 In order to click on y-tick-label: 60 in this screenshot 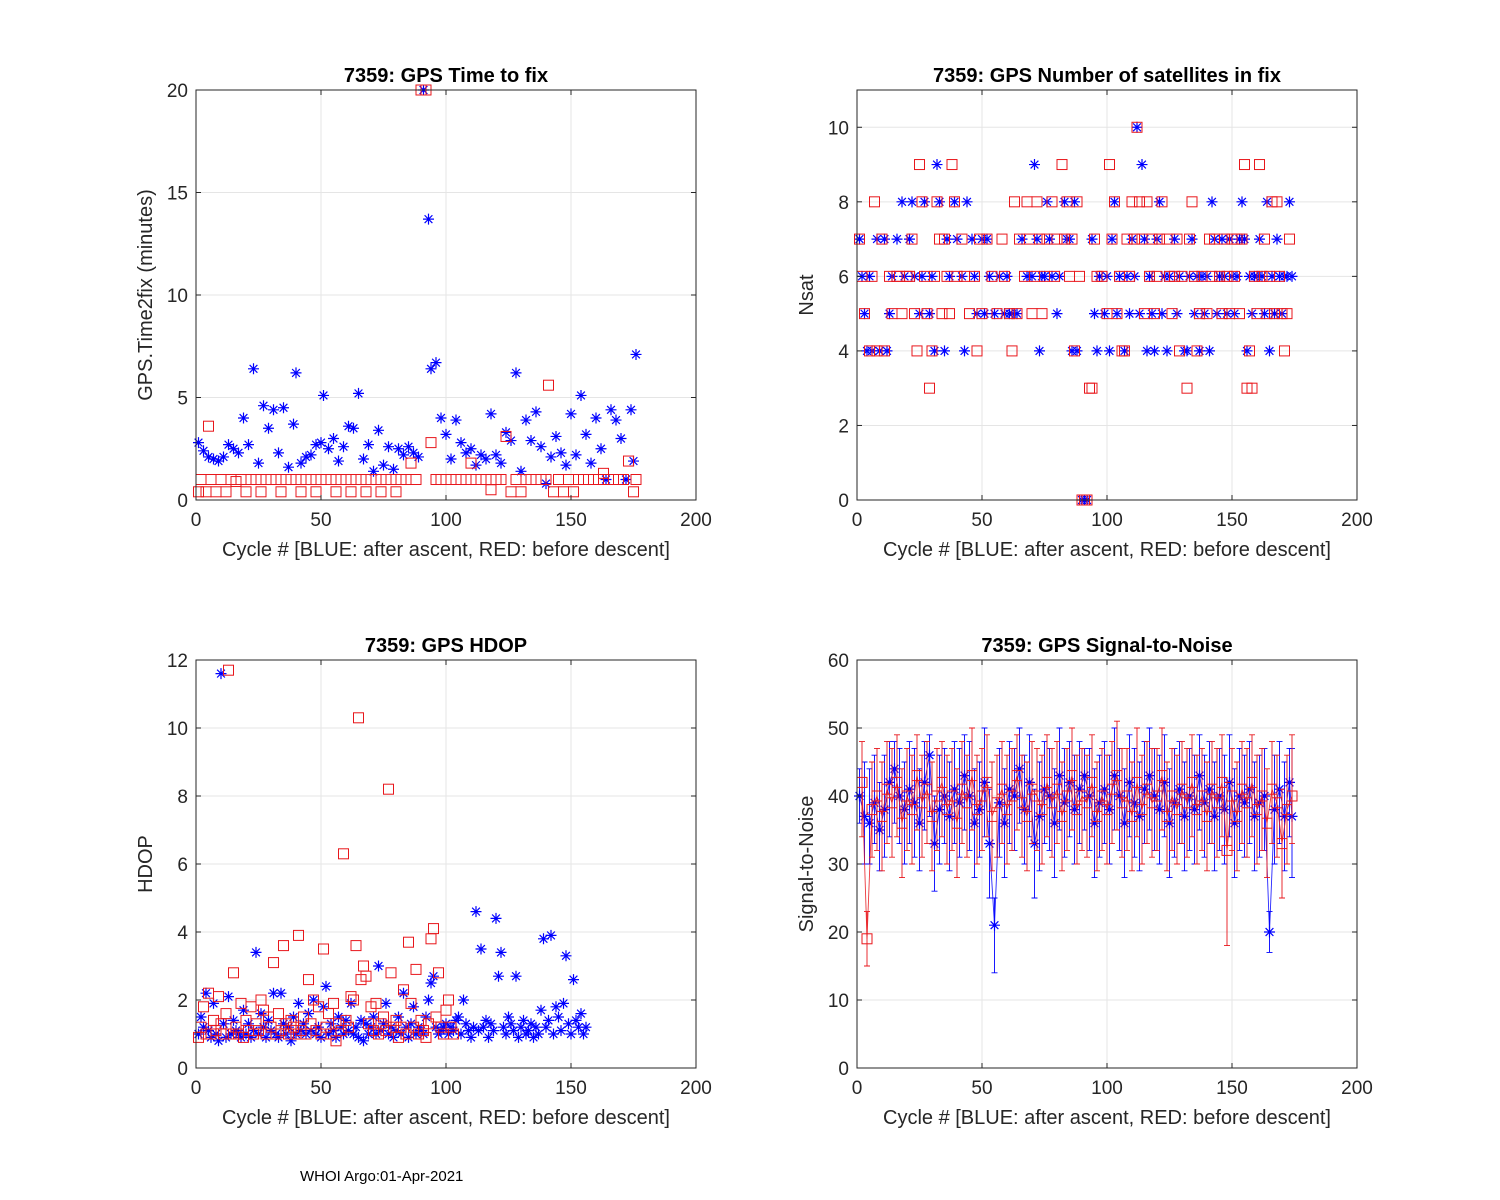, I will do `click(838, 661)`.